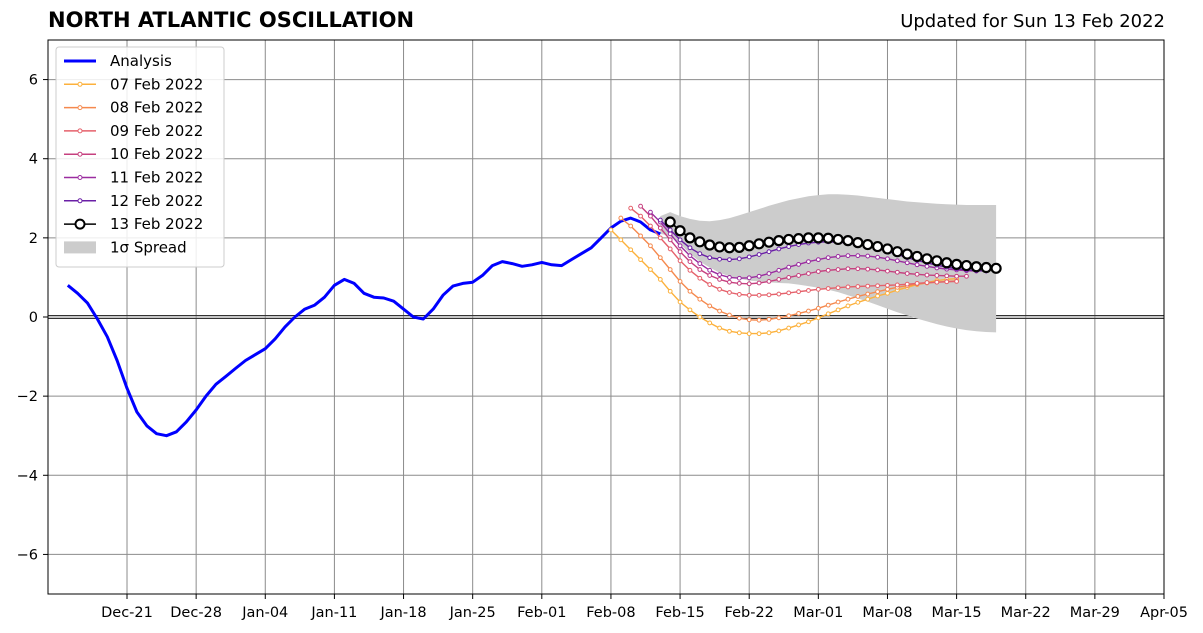  What do you see at coordinates (156, 84) in the screenshot?
I see `legend-label: 07 Feb 2022` at bounding box center [156, 84].